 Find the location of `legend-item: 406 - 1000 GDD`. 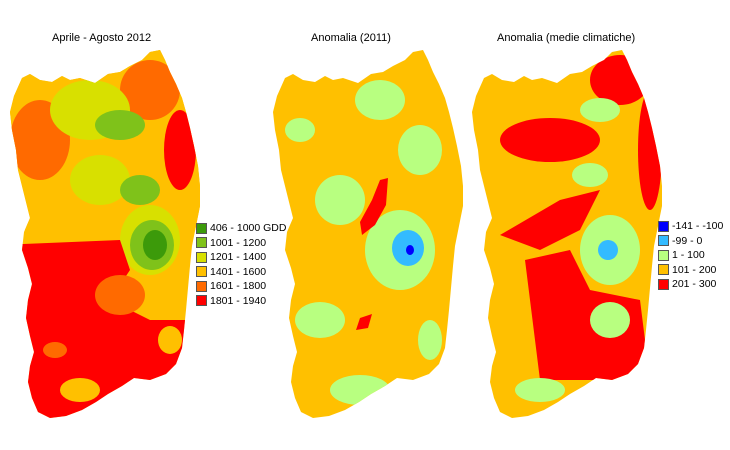

legend-item: 406 - 1000 GDD is located at coordinates (241, 228).